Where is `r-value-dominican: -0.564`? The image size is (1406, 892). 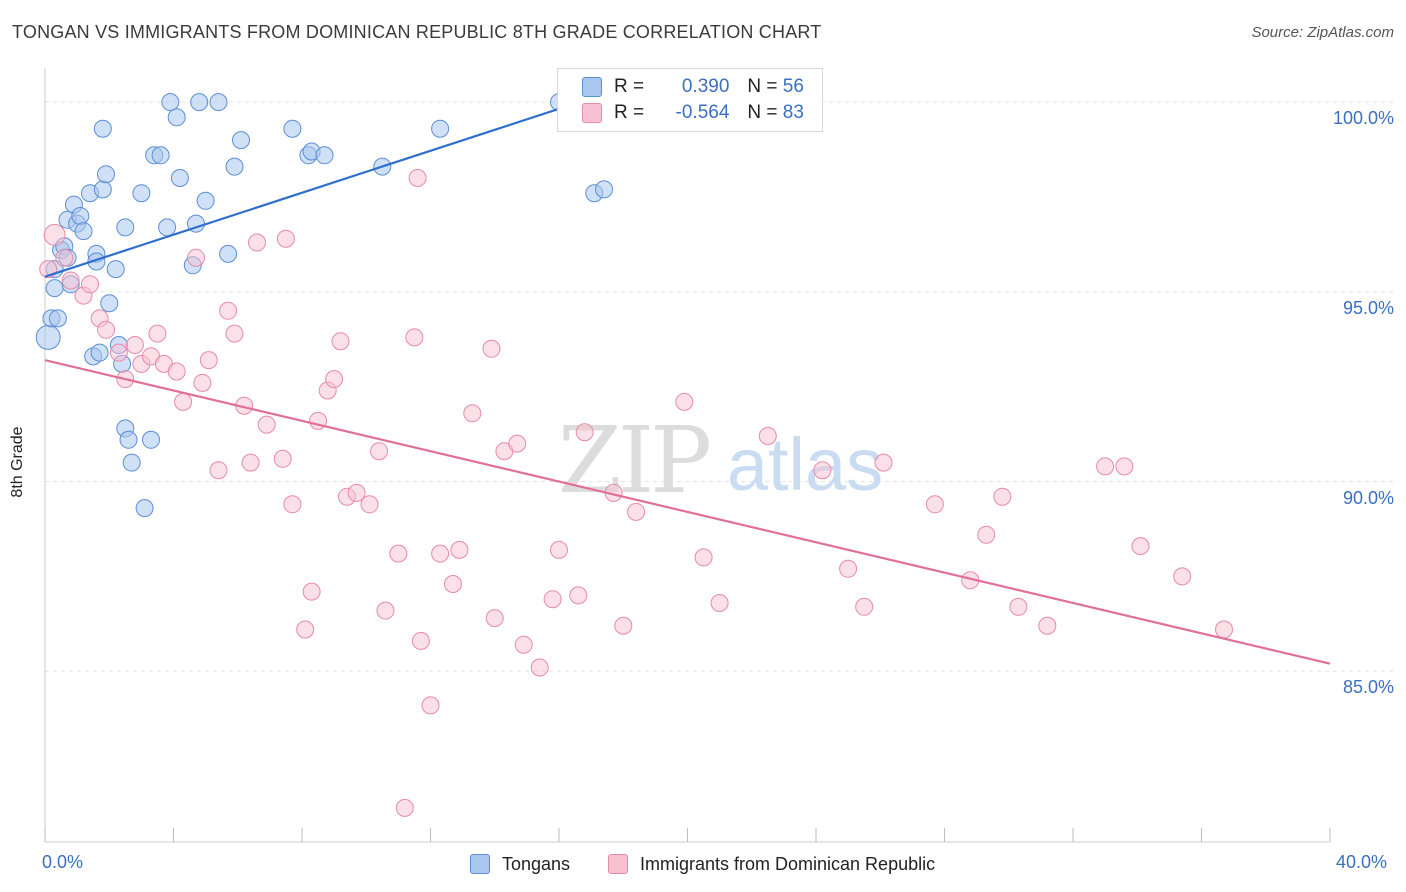 r-value-dominican: -0.564 is located at coordinates (702, 112).